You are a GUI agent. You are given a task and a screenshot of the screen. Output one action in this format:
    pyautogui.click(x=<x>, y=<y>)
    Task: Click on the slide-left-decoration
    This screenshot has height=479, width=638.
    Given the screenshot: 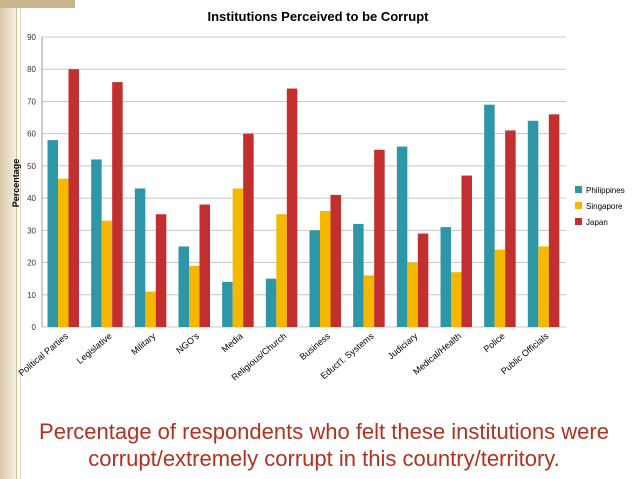 What is the action you would take?
    pyautogui.click(x=8, y=239)
    